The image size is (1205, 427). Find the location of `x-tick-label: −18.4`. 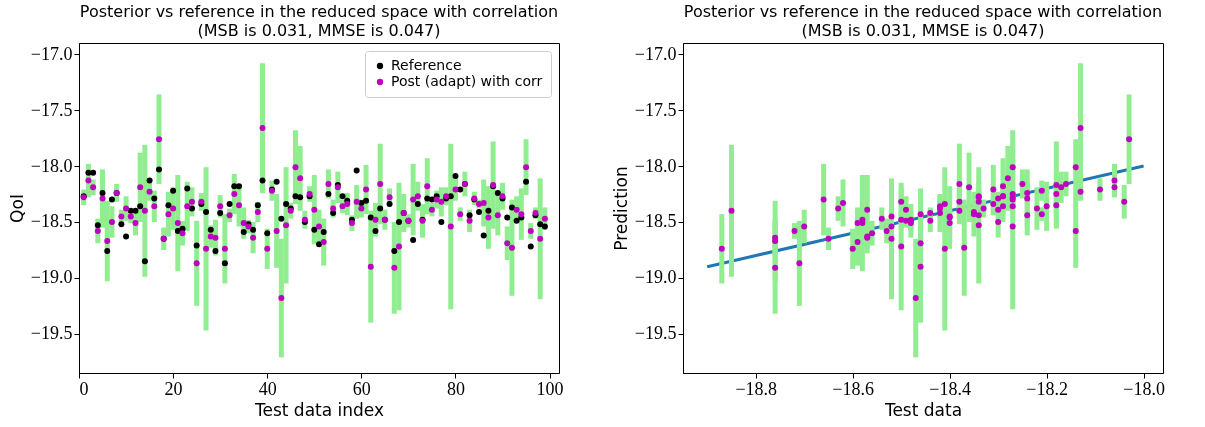

x-tick-label: −18.4 is located at coordinates (950, 388).